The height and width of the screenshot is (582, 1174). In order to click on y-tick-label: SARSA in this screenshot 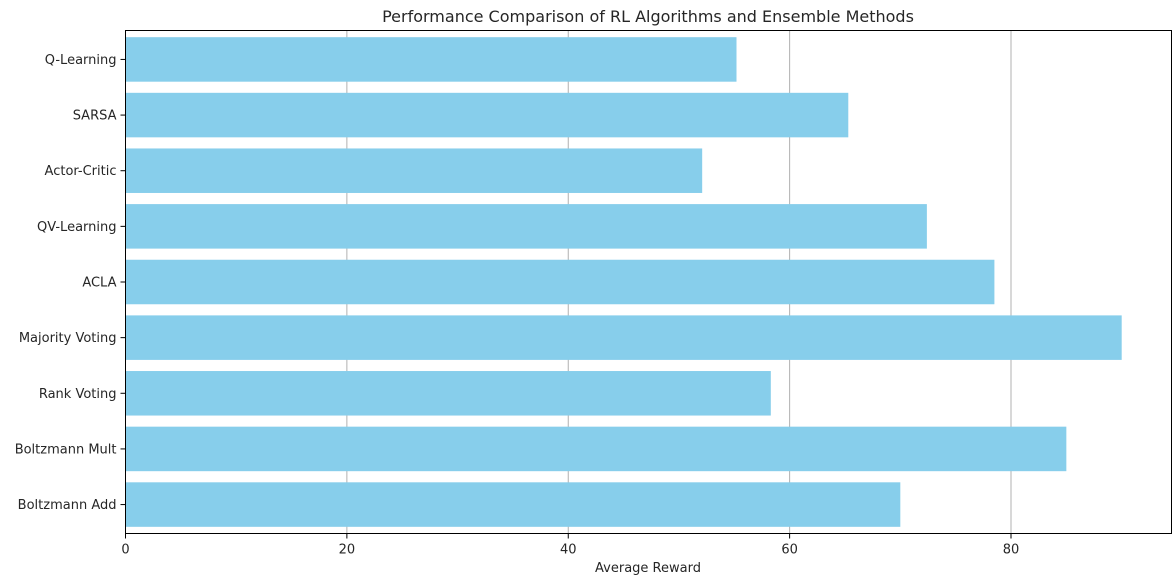, I will do `click(95, 116)`.